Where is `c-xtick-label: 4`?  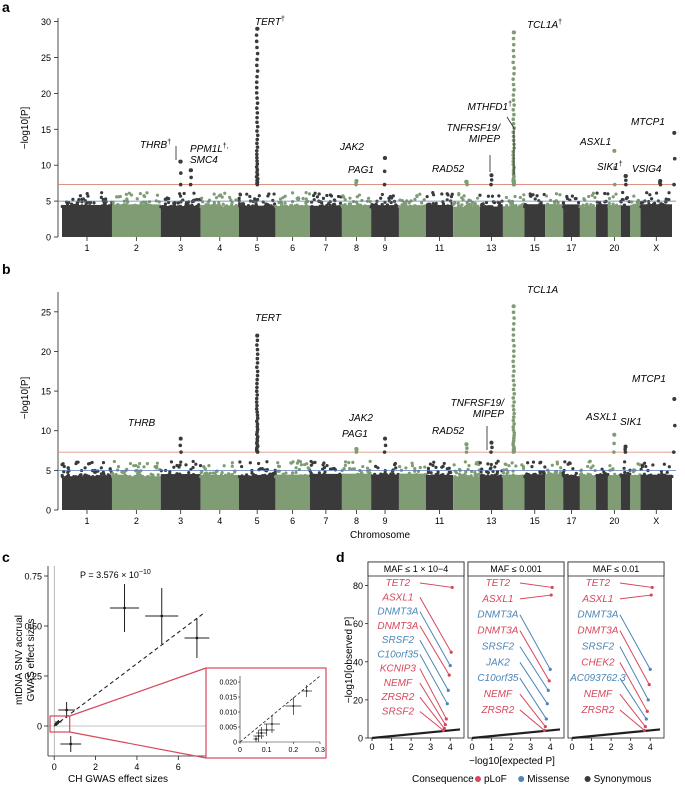
c-xtick-label: 4 is located at coordinates (136, 767).